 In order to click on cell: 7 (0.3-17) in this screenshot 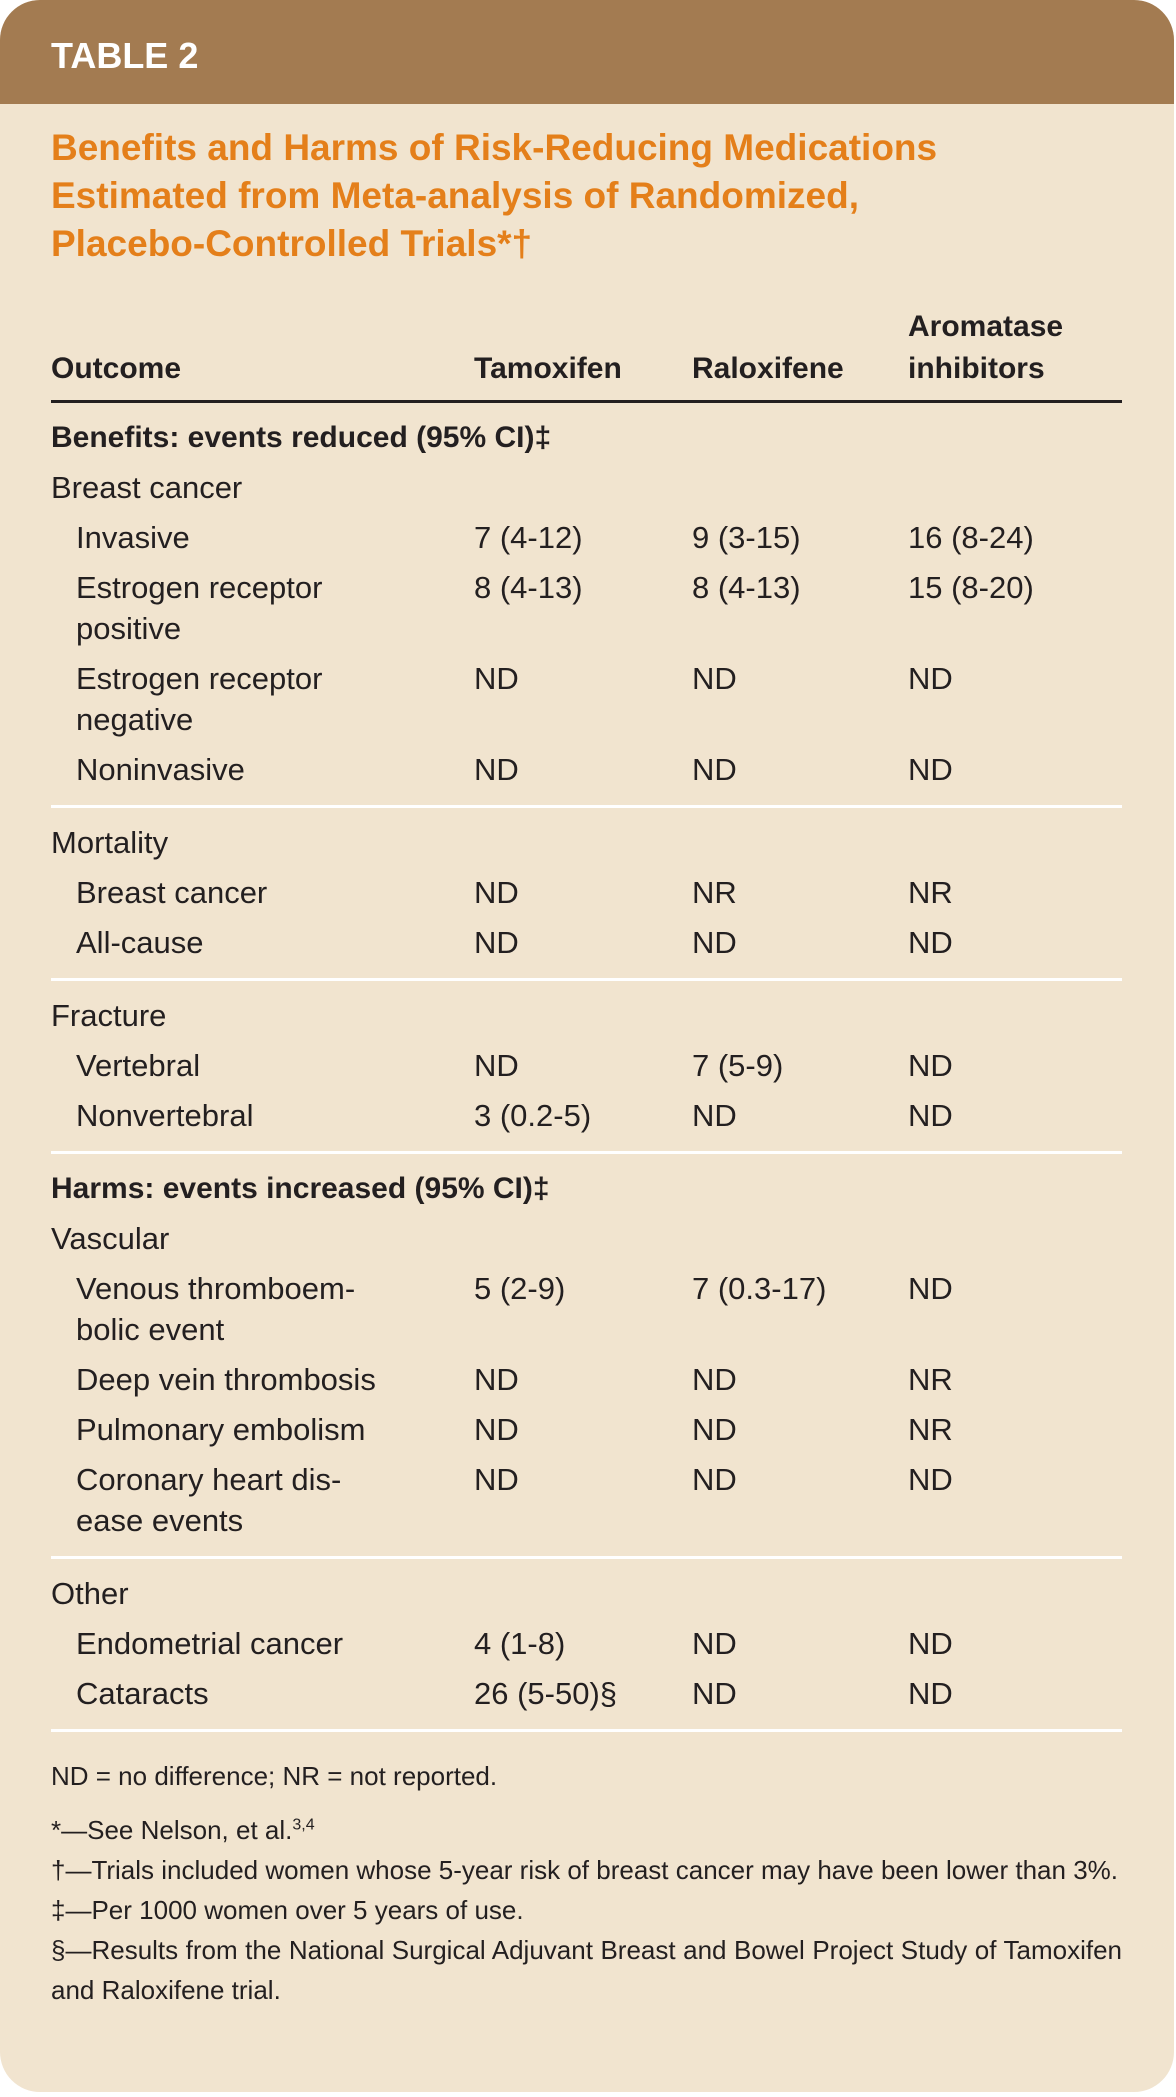, I will do `click(759, 1288)`.